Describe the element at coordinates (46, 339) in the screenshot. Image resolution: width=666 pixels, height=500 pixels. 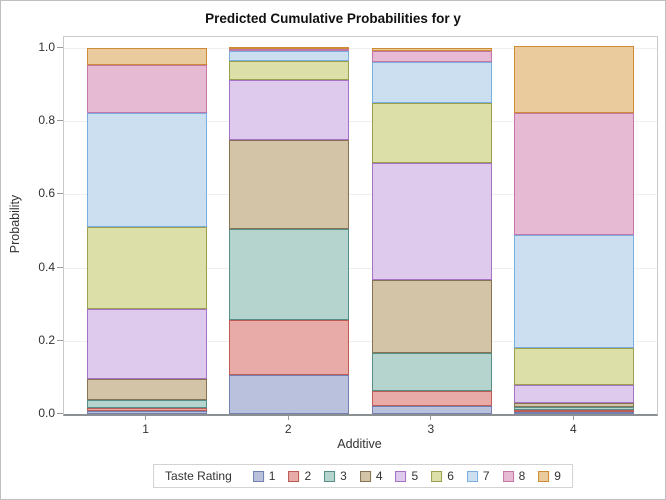
I see `y-tick-label-0.2: 0.2` at that location.